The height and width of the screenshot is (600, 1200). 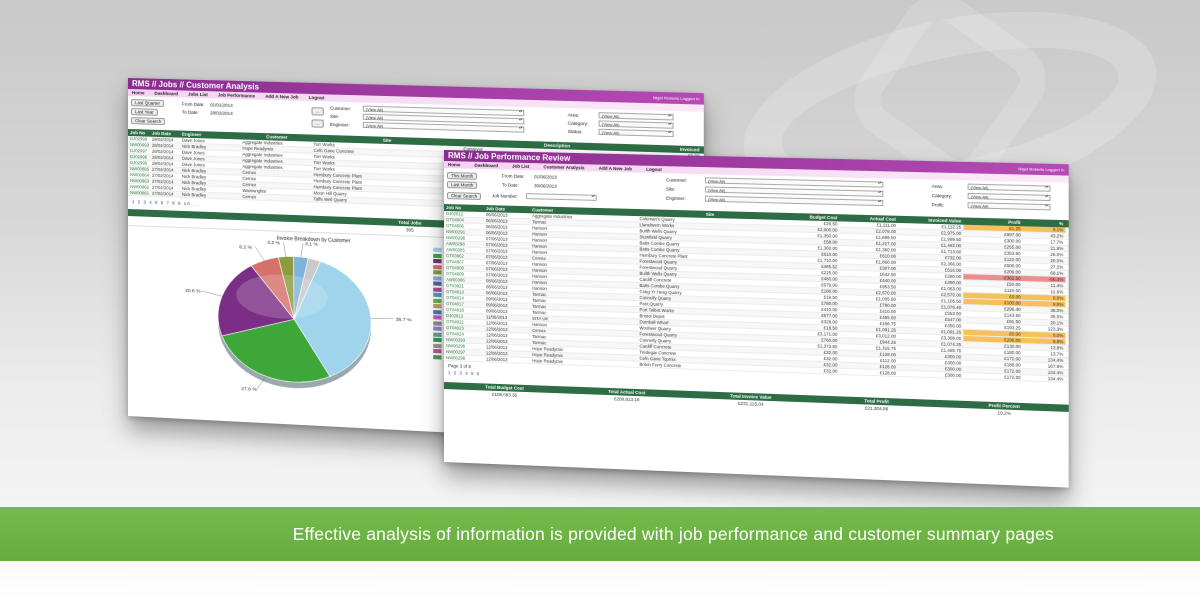 What do you see at coordinates (575, 132) in the screenshot?
I see `status-label: Status:` at bounding box center [575, 132].